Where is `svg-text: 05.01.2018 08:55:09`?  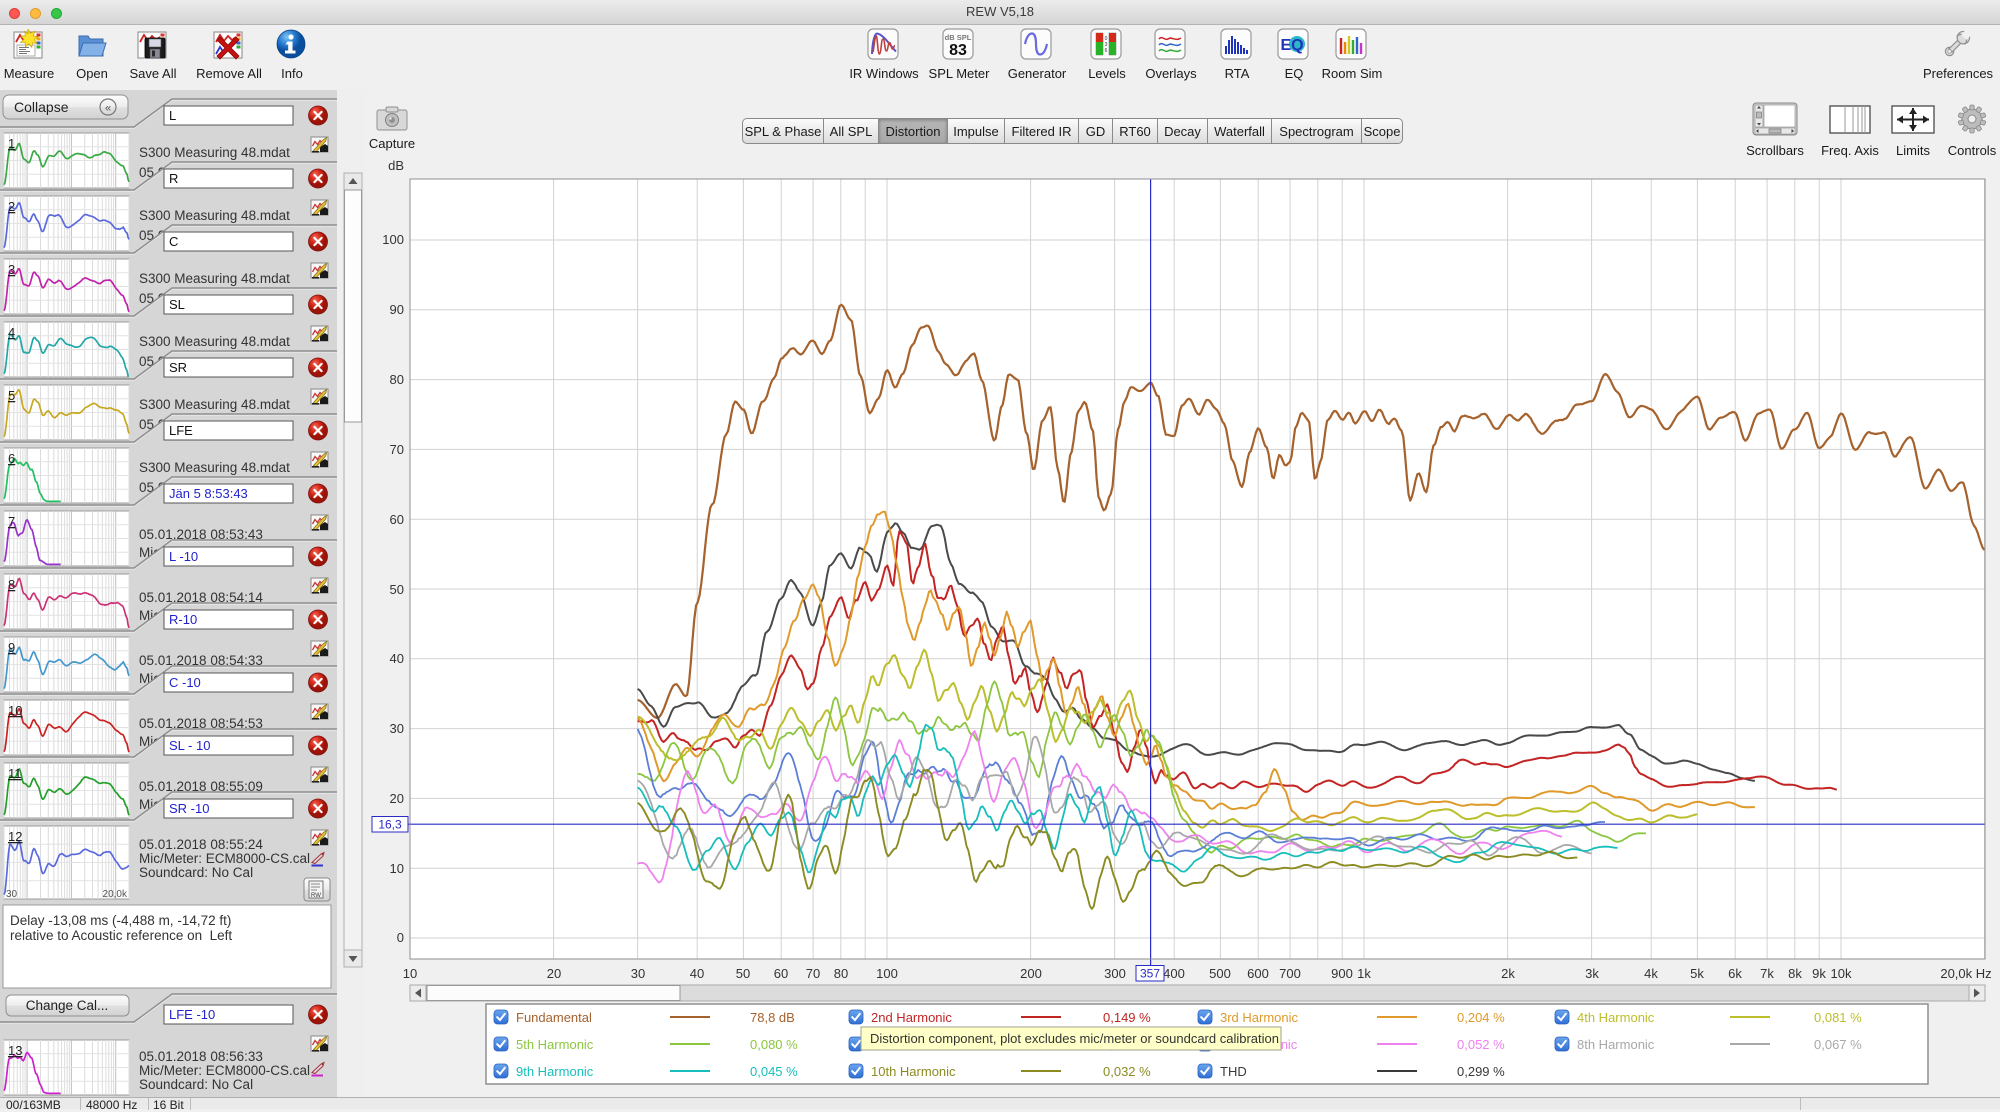 svg-text: 05.01.2018 08:55:09 is located at coordinates (201, 786).